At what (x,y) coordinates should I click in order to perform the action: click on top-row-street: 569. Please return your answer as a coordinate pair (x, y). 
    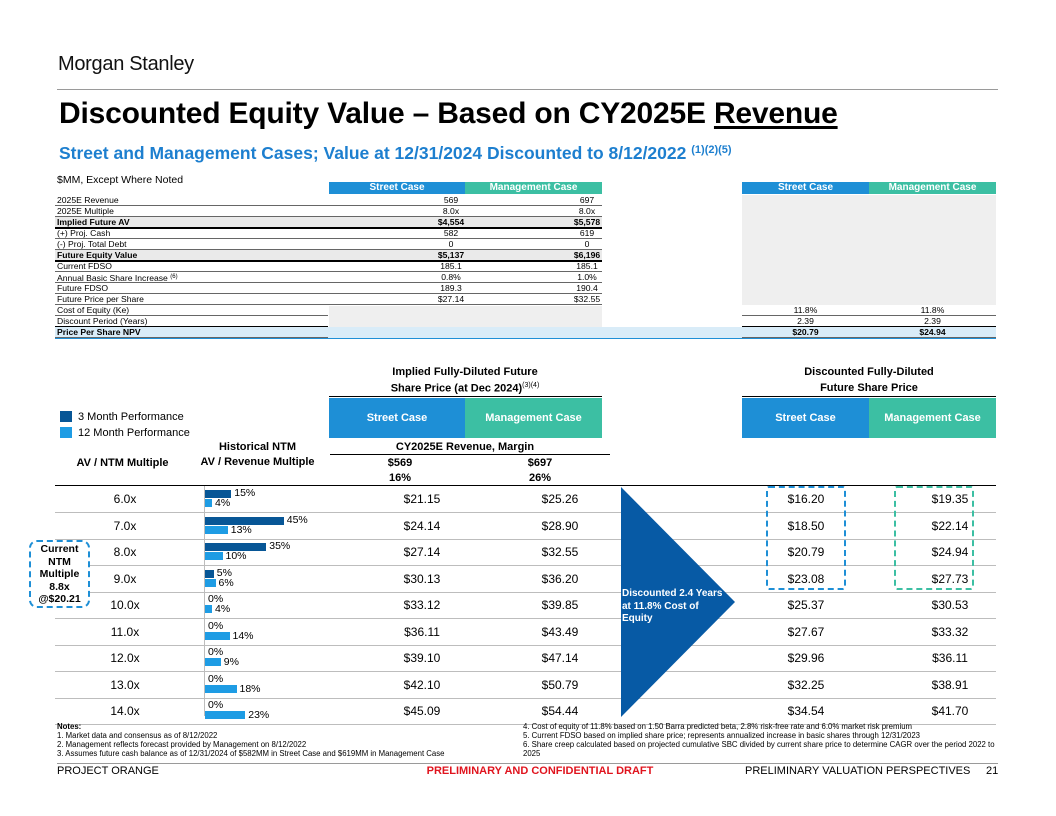
    Looking at the image, I should click on (451, 200).